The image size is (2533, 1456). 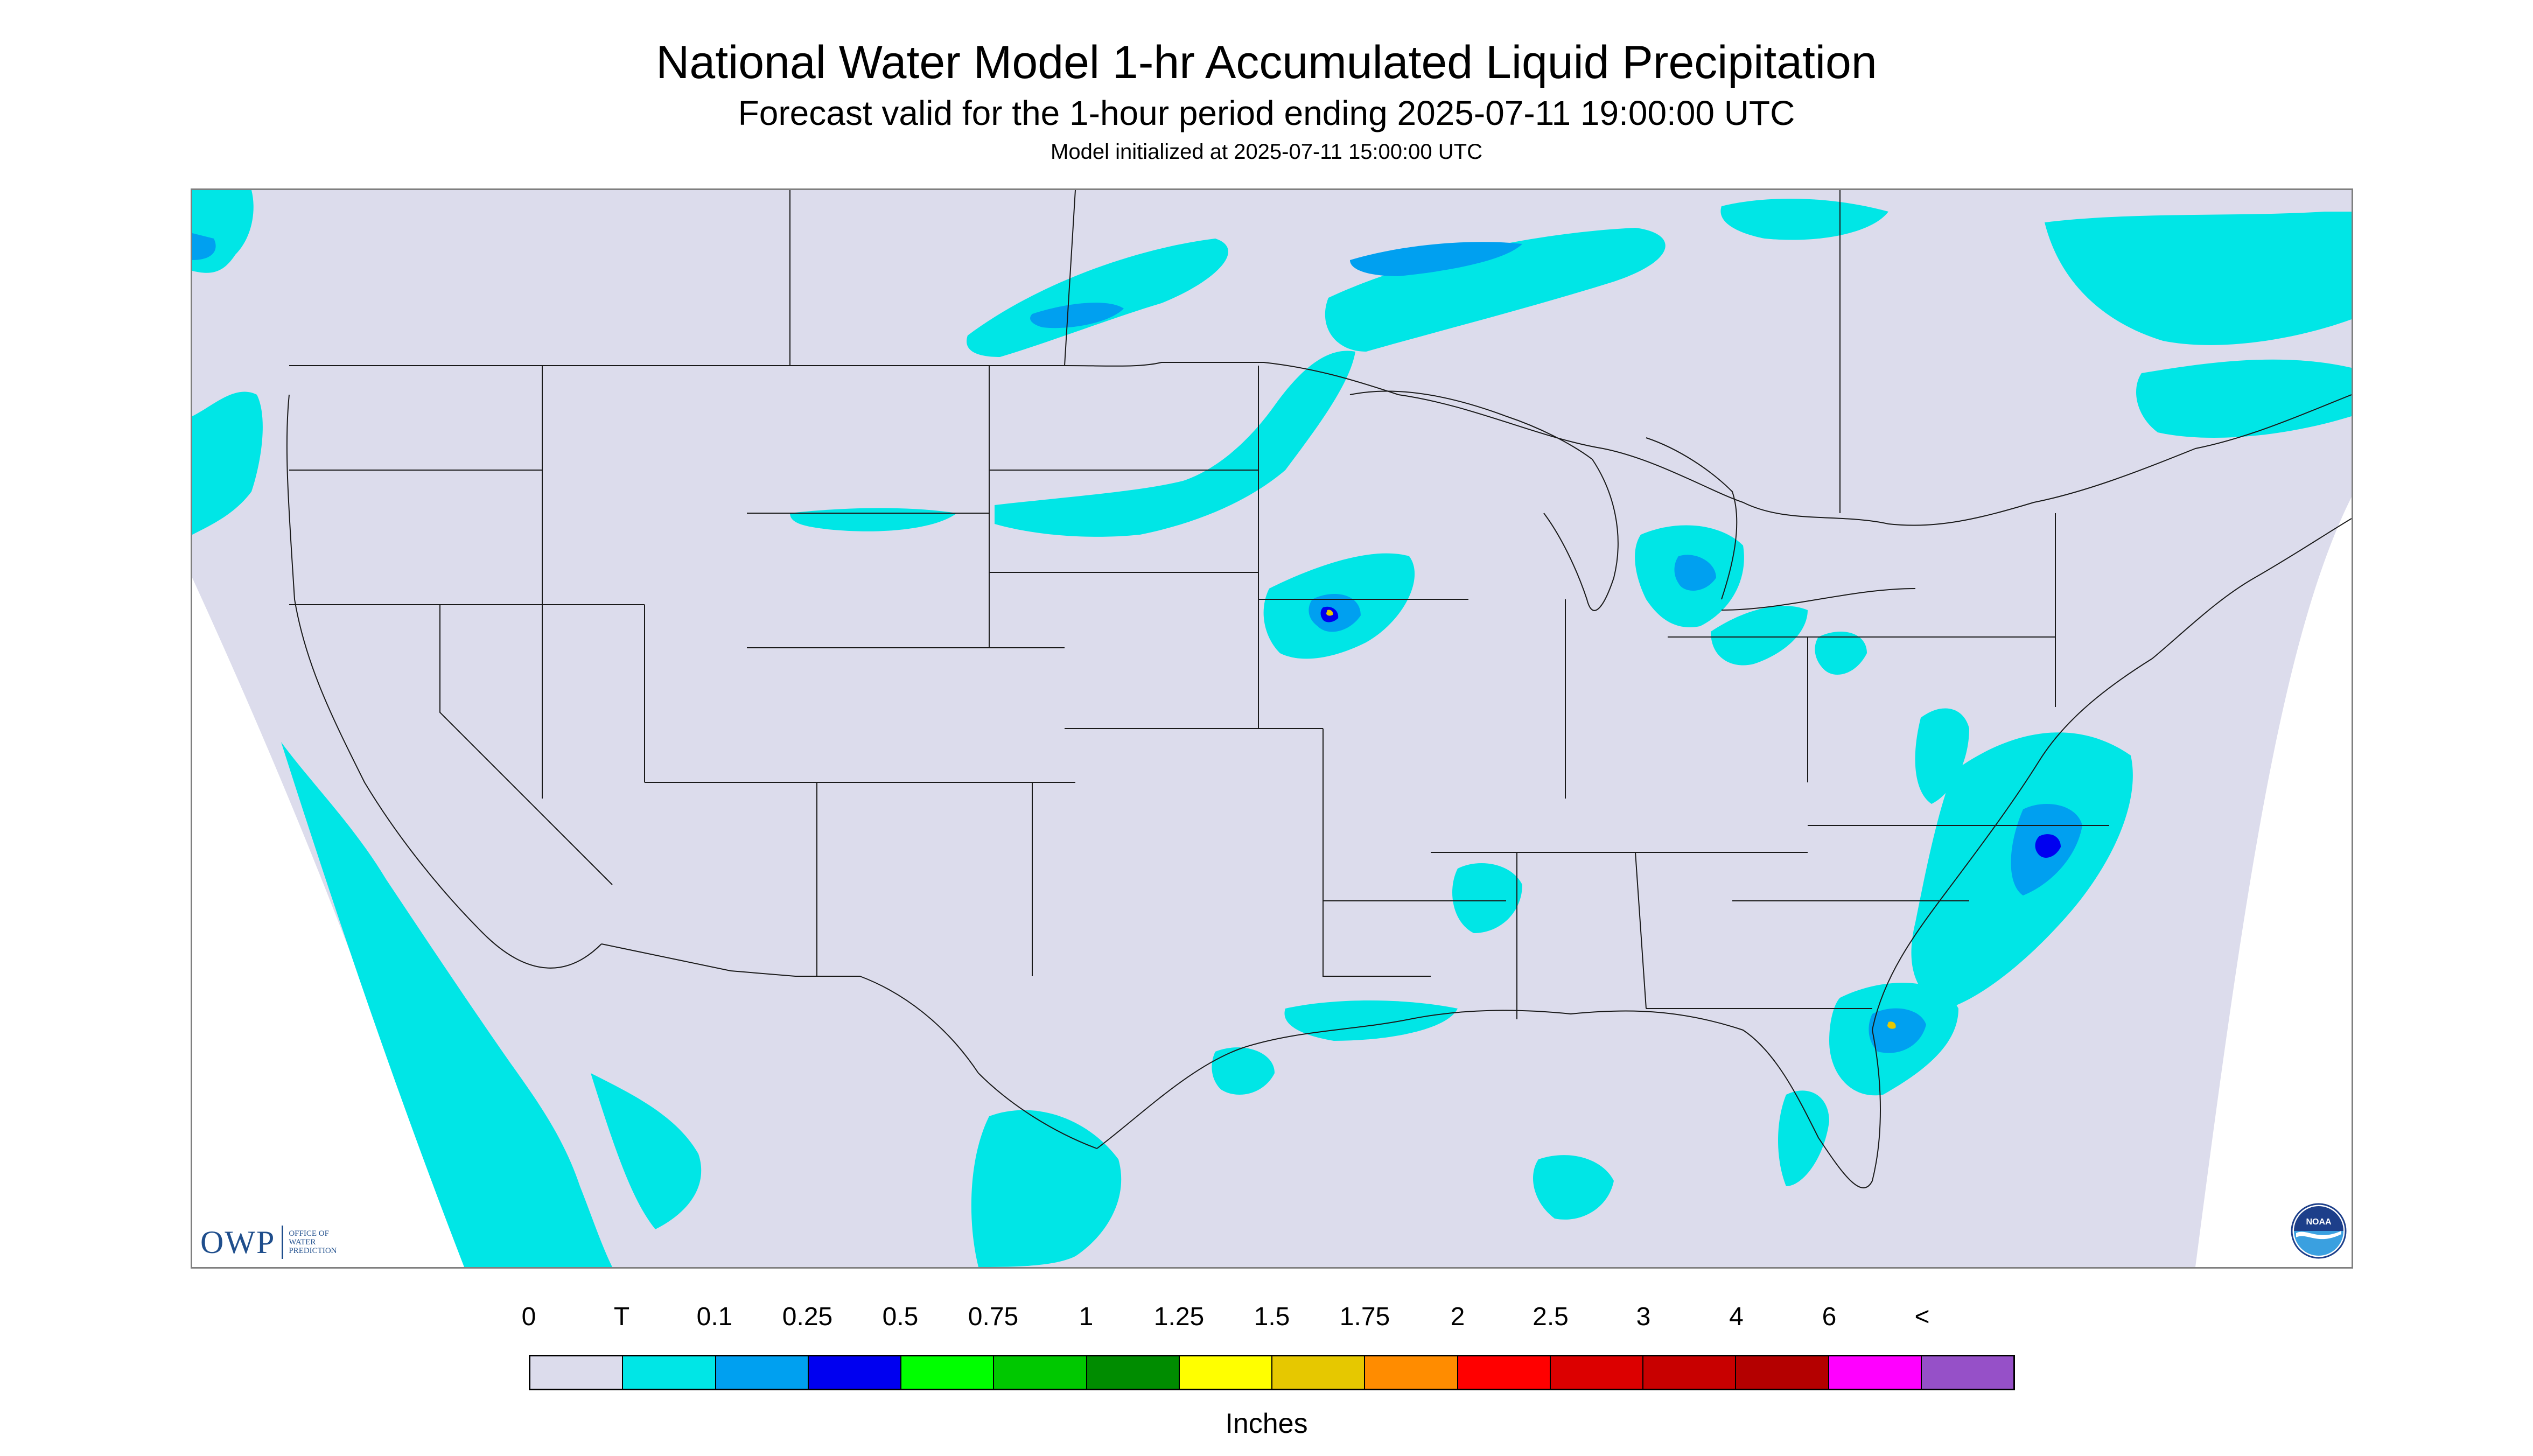 I want to click on owp-sub-line: WATER, so click(x=303, y=1242).